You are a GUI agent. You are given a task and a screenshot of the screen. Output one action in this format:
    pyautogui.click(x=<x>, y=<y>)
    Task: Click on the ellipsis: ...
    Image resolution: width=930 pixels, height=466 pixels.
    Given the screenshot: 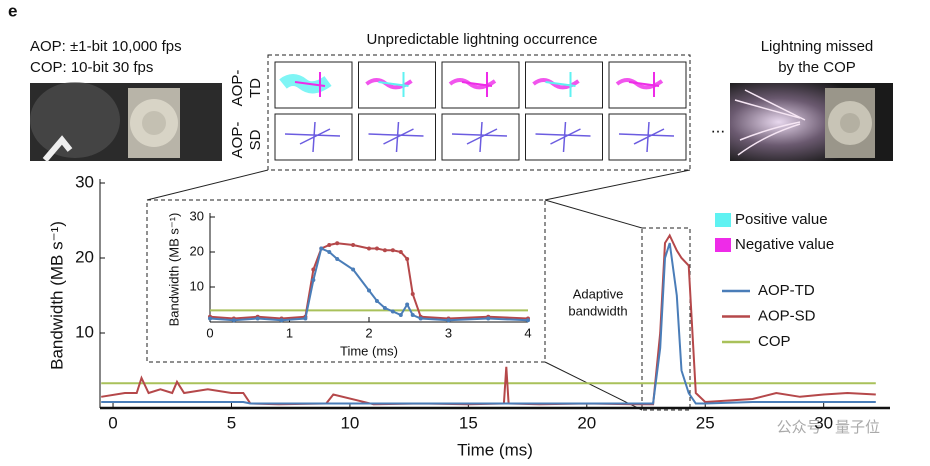 What is the action you would take?
    pyautogui.click(x=718, y=126)
    